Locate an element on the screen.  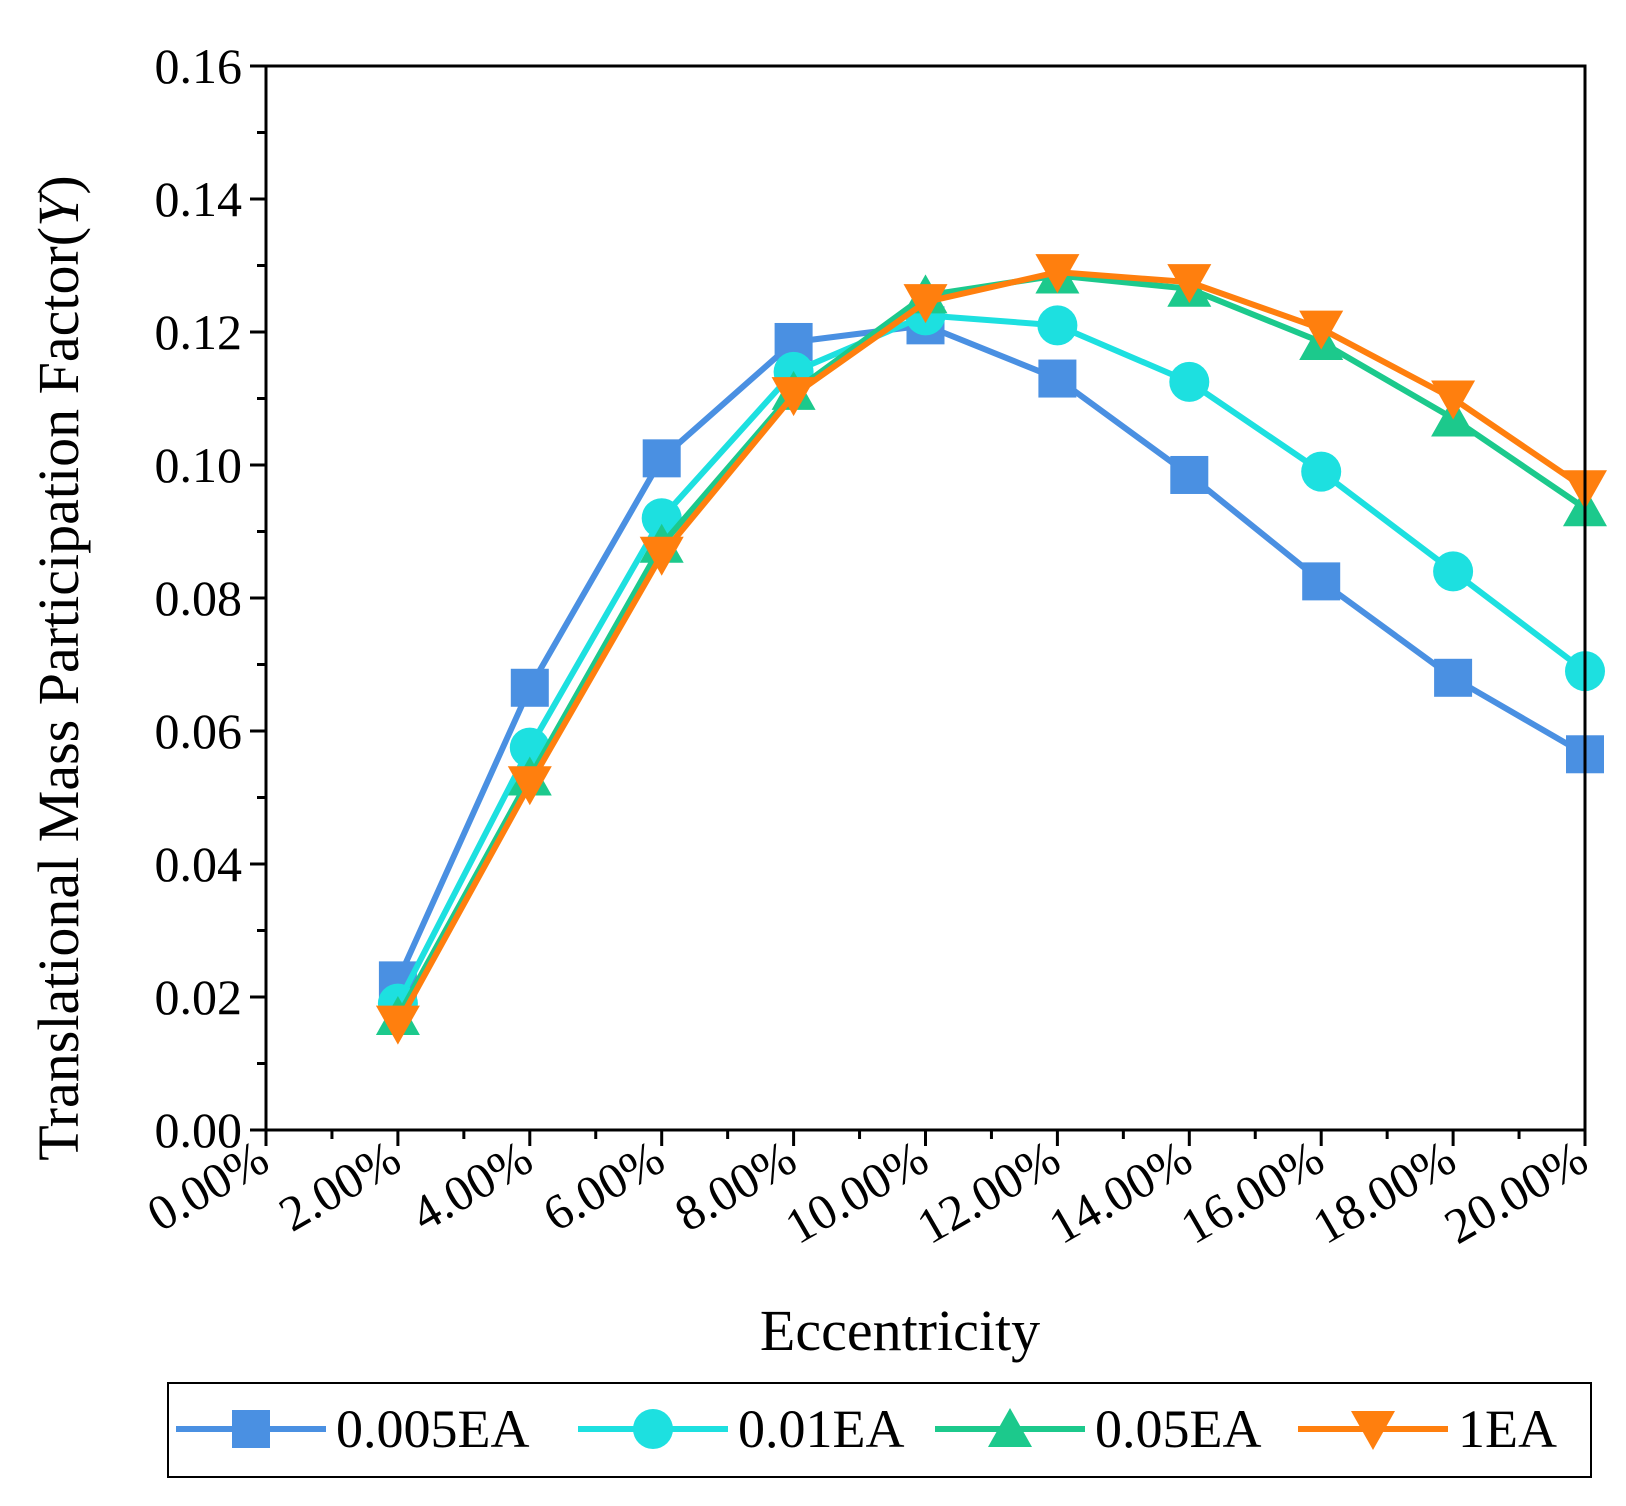
y-tick-label: 0.16 is located at coordinates (199, 66).